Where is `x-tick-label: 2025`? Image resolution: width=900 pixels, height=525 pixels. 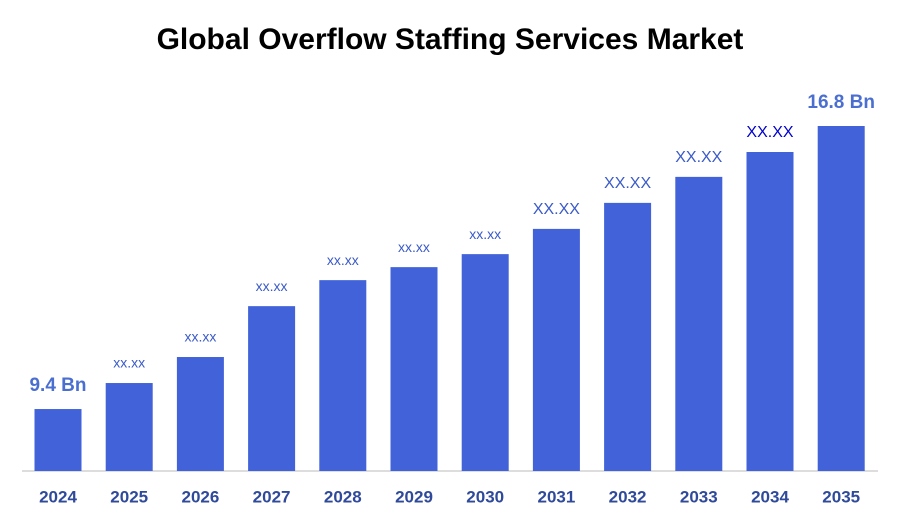
x-tick-label: 2025 is located at coordinates (129, 496).